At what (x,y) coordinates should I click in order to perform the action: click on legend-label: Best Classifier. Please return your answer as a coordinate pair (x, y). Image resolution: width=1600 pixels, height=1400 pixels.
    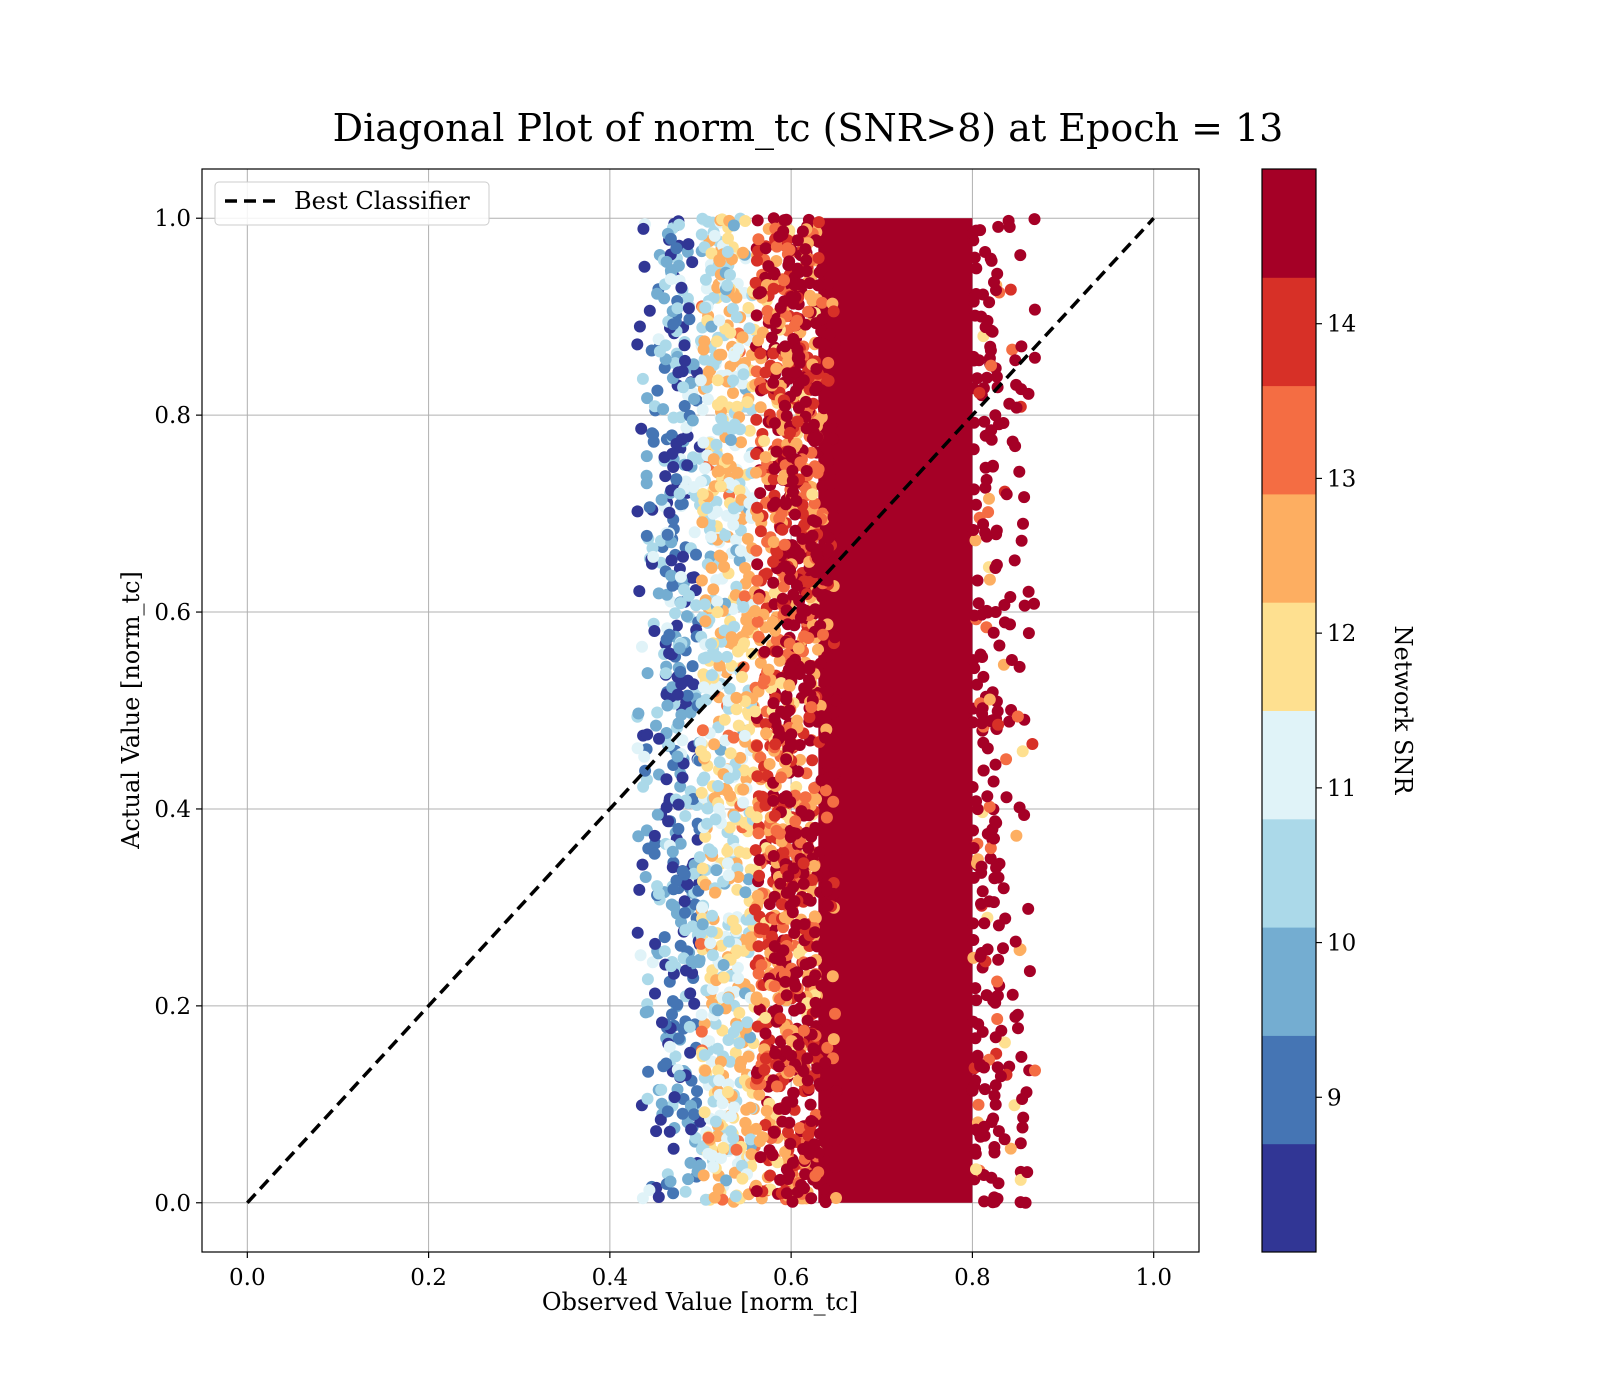
    Looking at the image, I should click on (382, 201).